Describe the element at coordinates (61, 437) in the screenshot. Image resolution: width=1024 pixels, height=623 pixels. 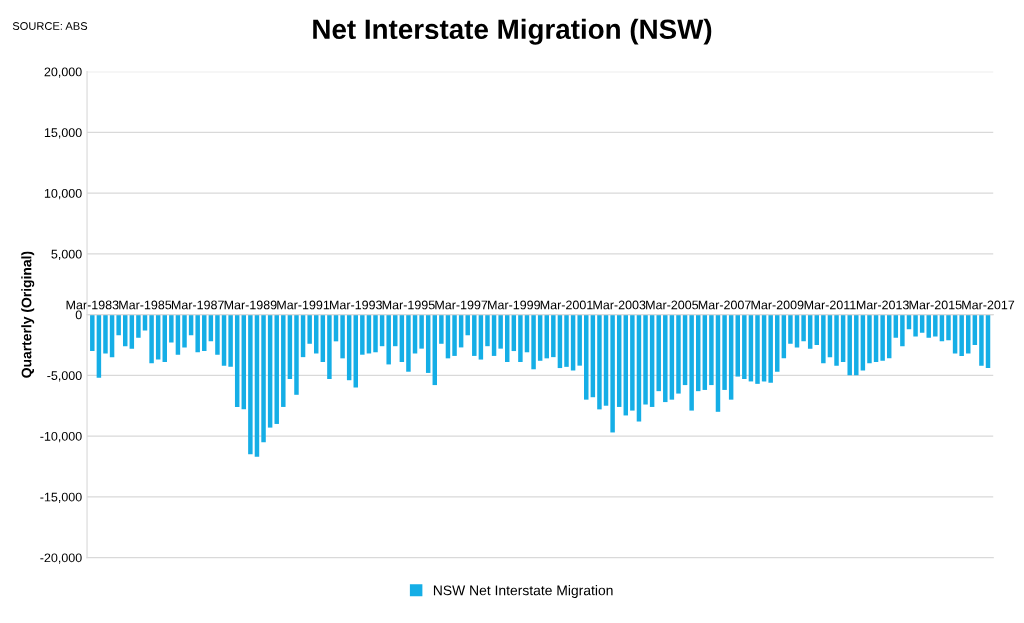
I see `y-tick-label: -10,000` at that location.